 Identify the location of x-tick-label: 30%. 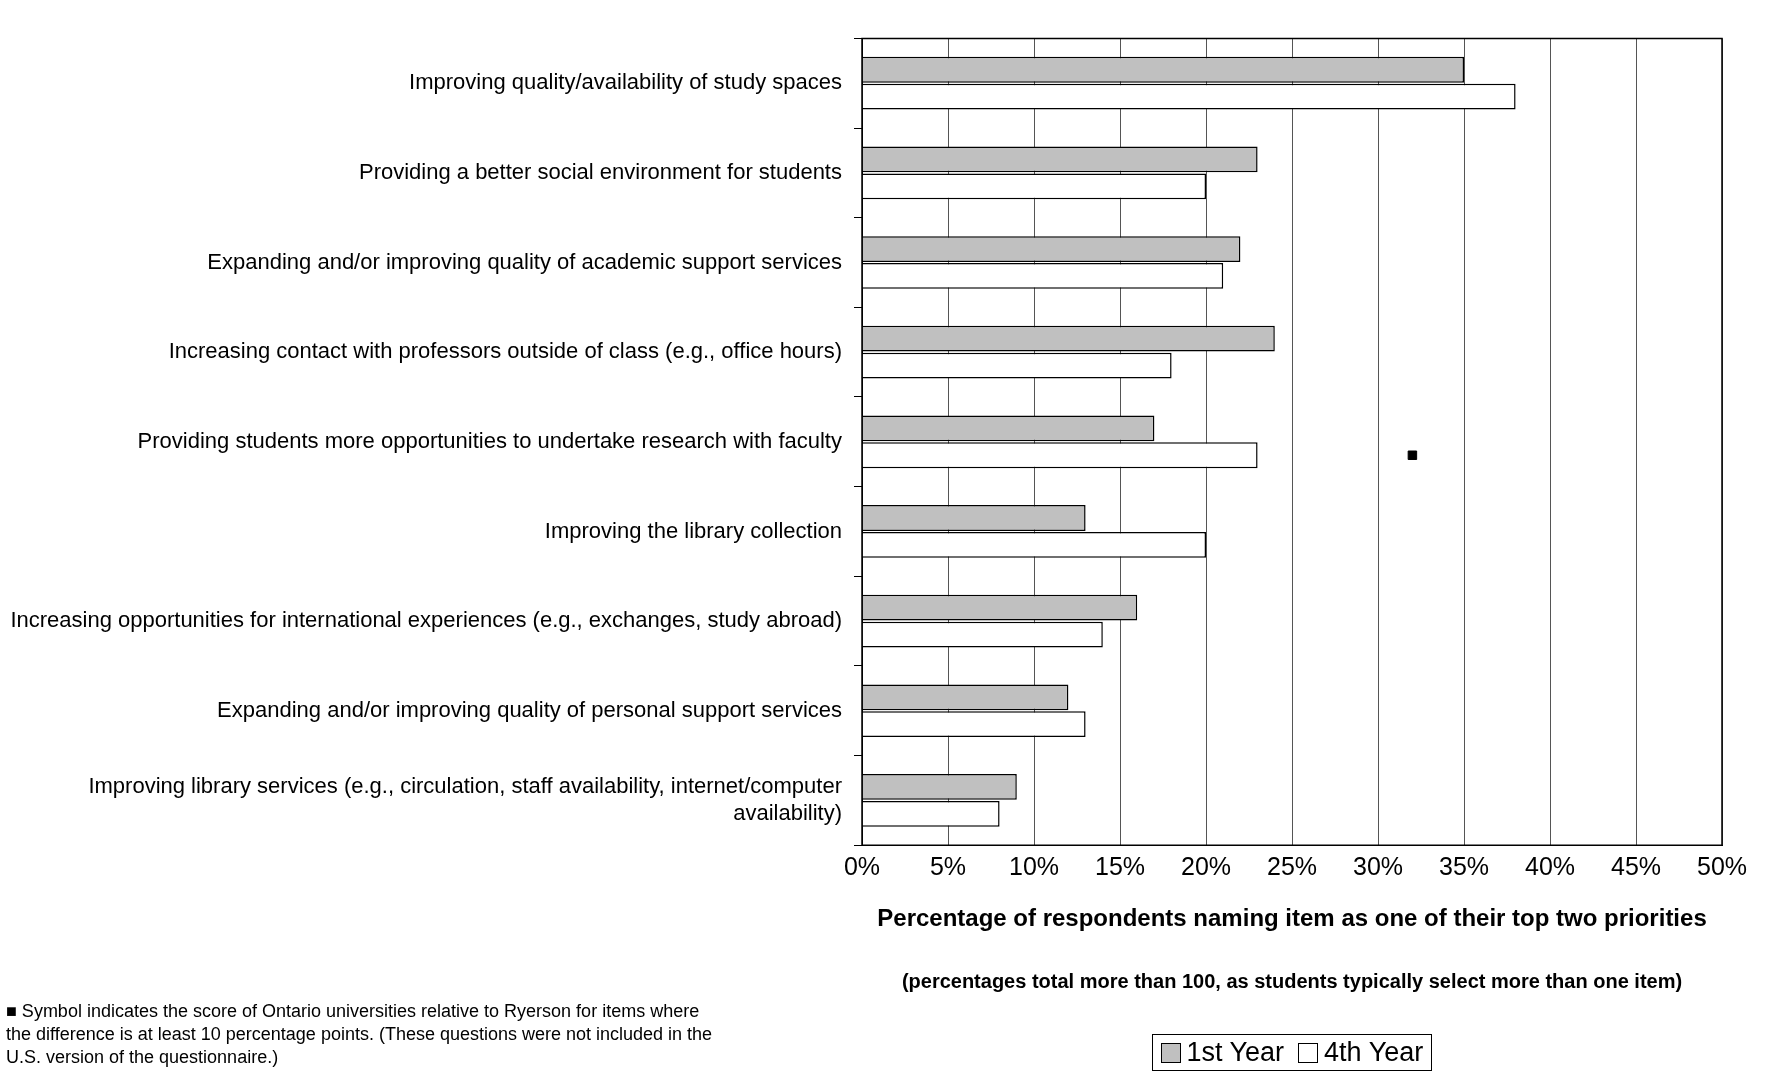
(1378, 866).